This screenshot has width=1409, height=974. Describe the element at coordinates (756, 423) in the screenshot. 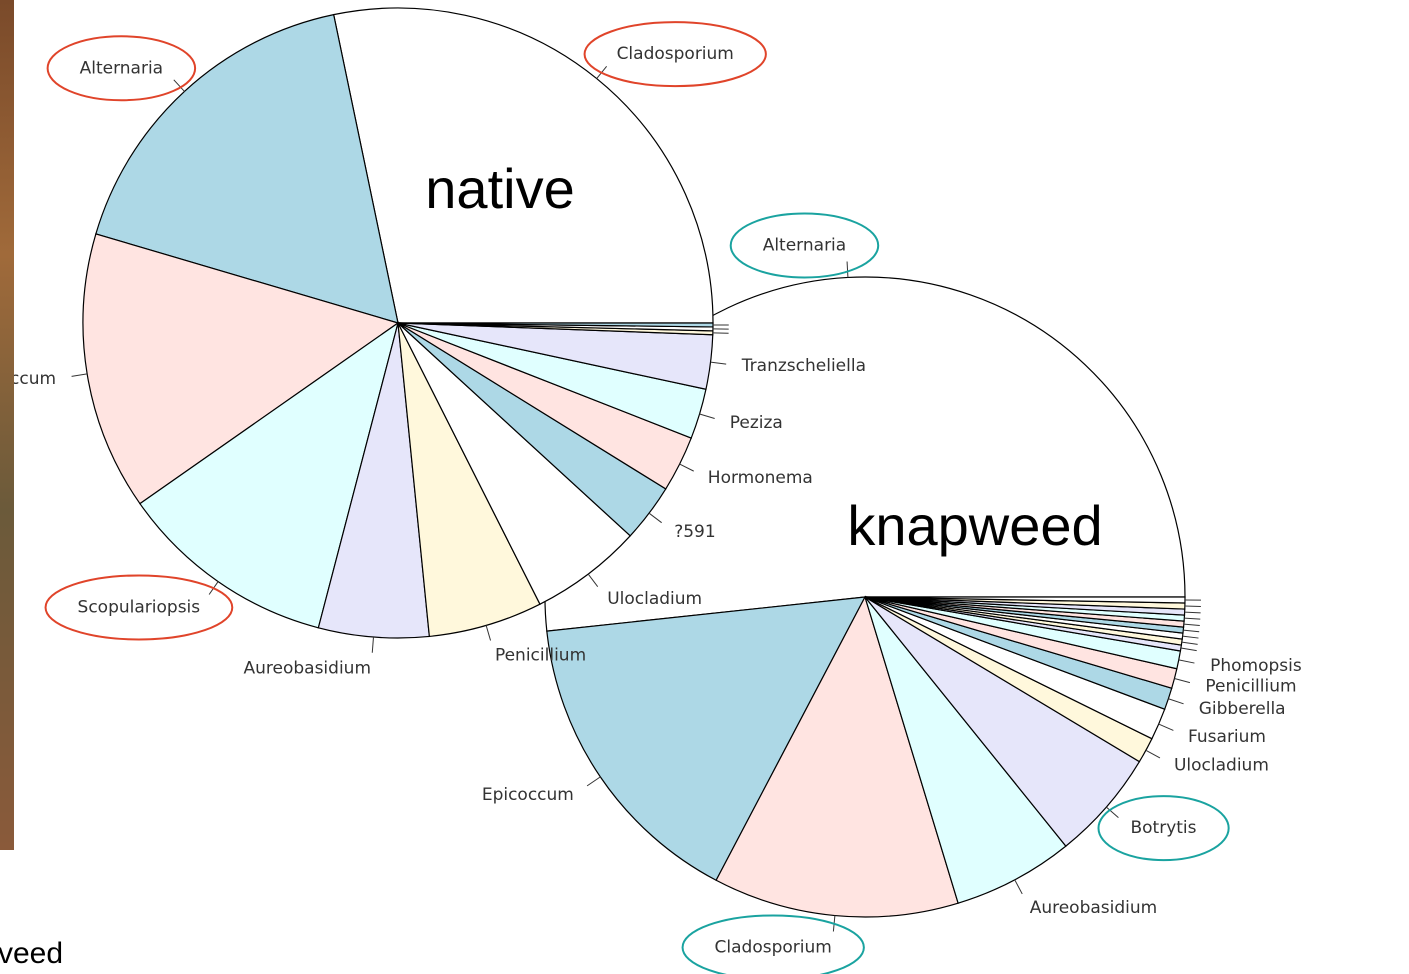

I see `slice-label: Peziza` at that location.